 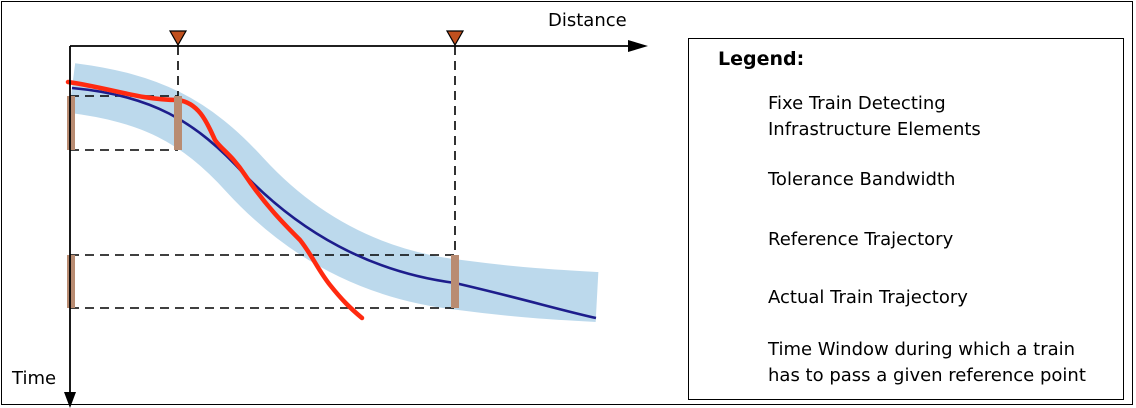 What do you see at coordinates (874, 129) in the screenshot?
I see `legend-item-detector-line2: Infrastructure Elements` at bounding box center [874, 129].